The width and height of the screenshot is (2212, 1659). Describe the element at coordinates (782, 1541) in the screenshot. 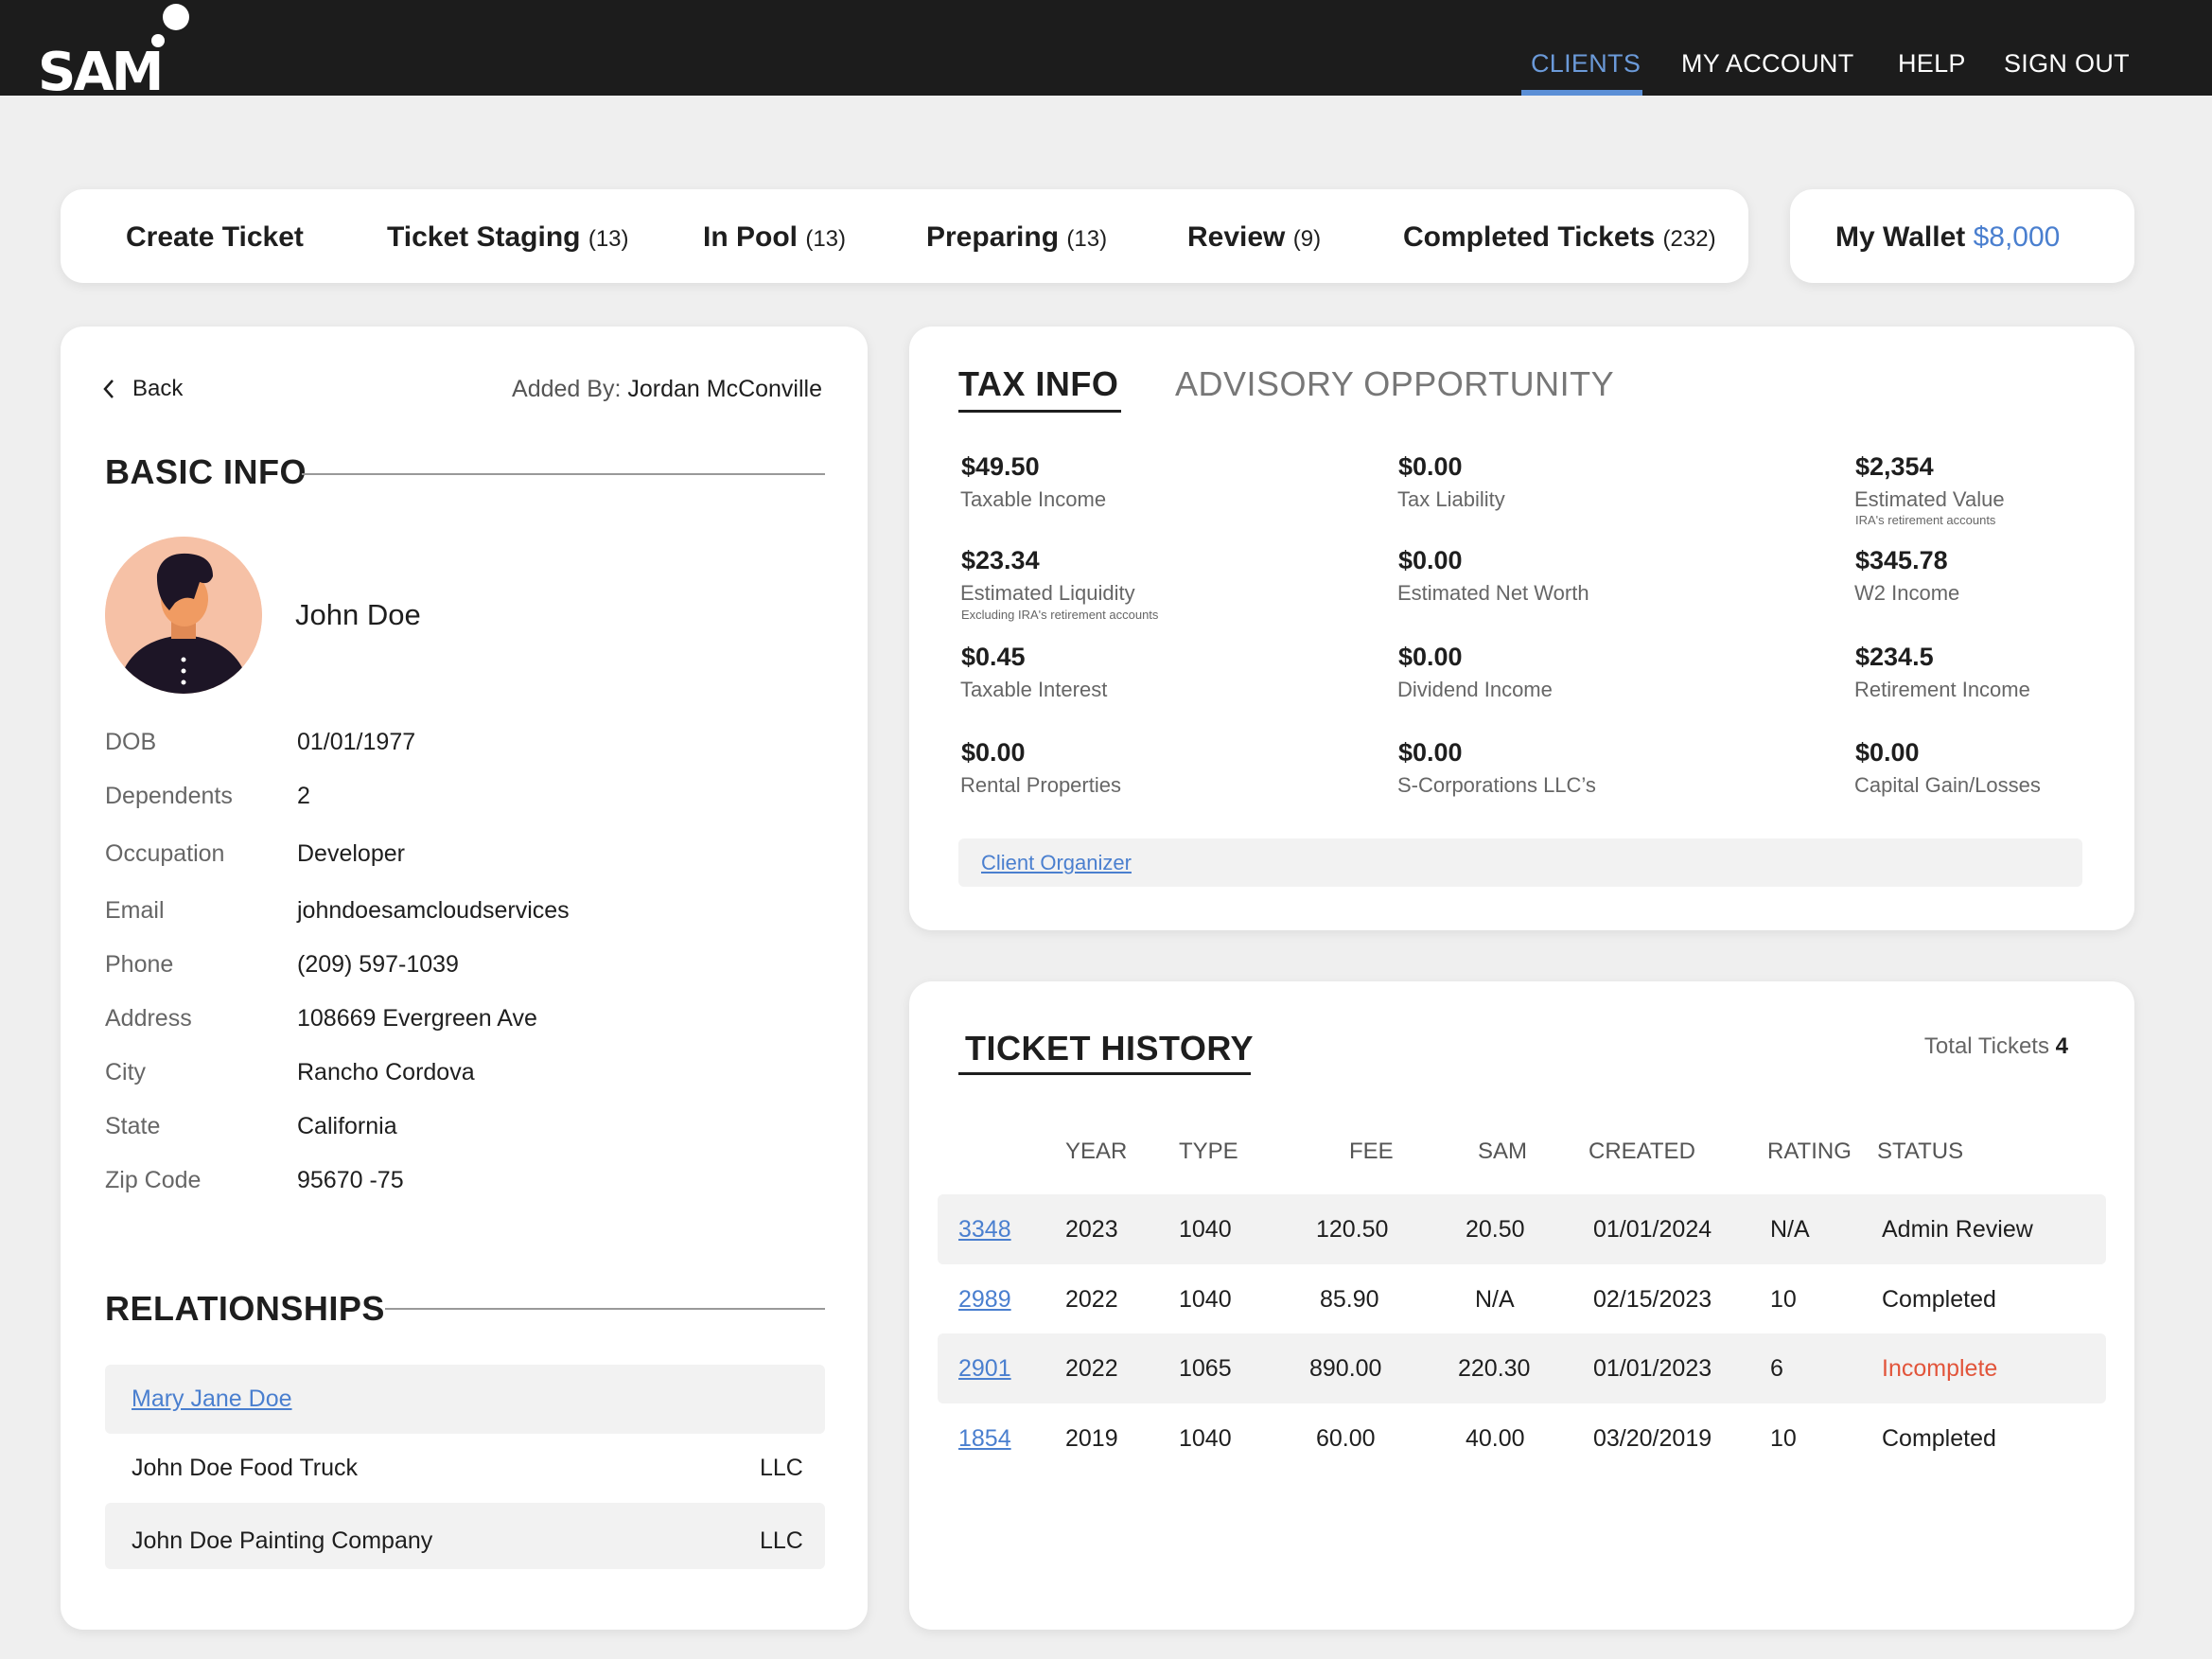

I see `relationship-type: LLC` at that location.